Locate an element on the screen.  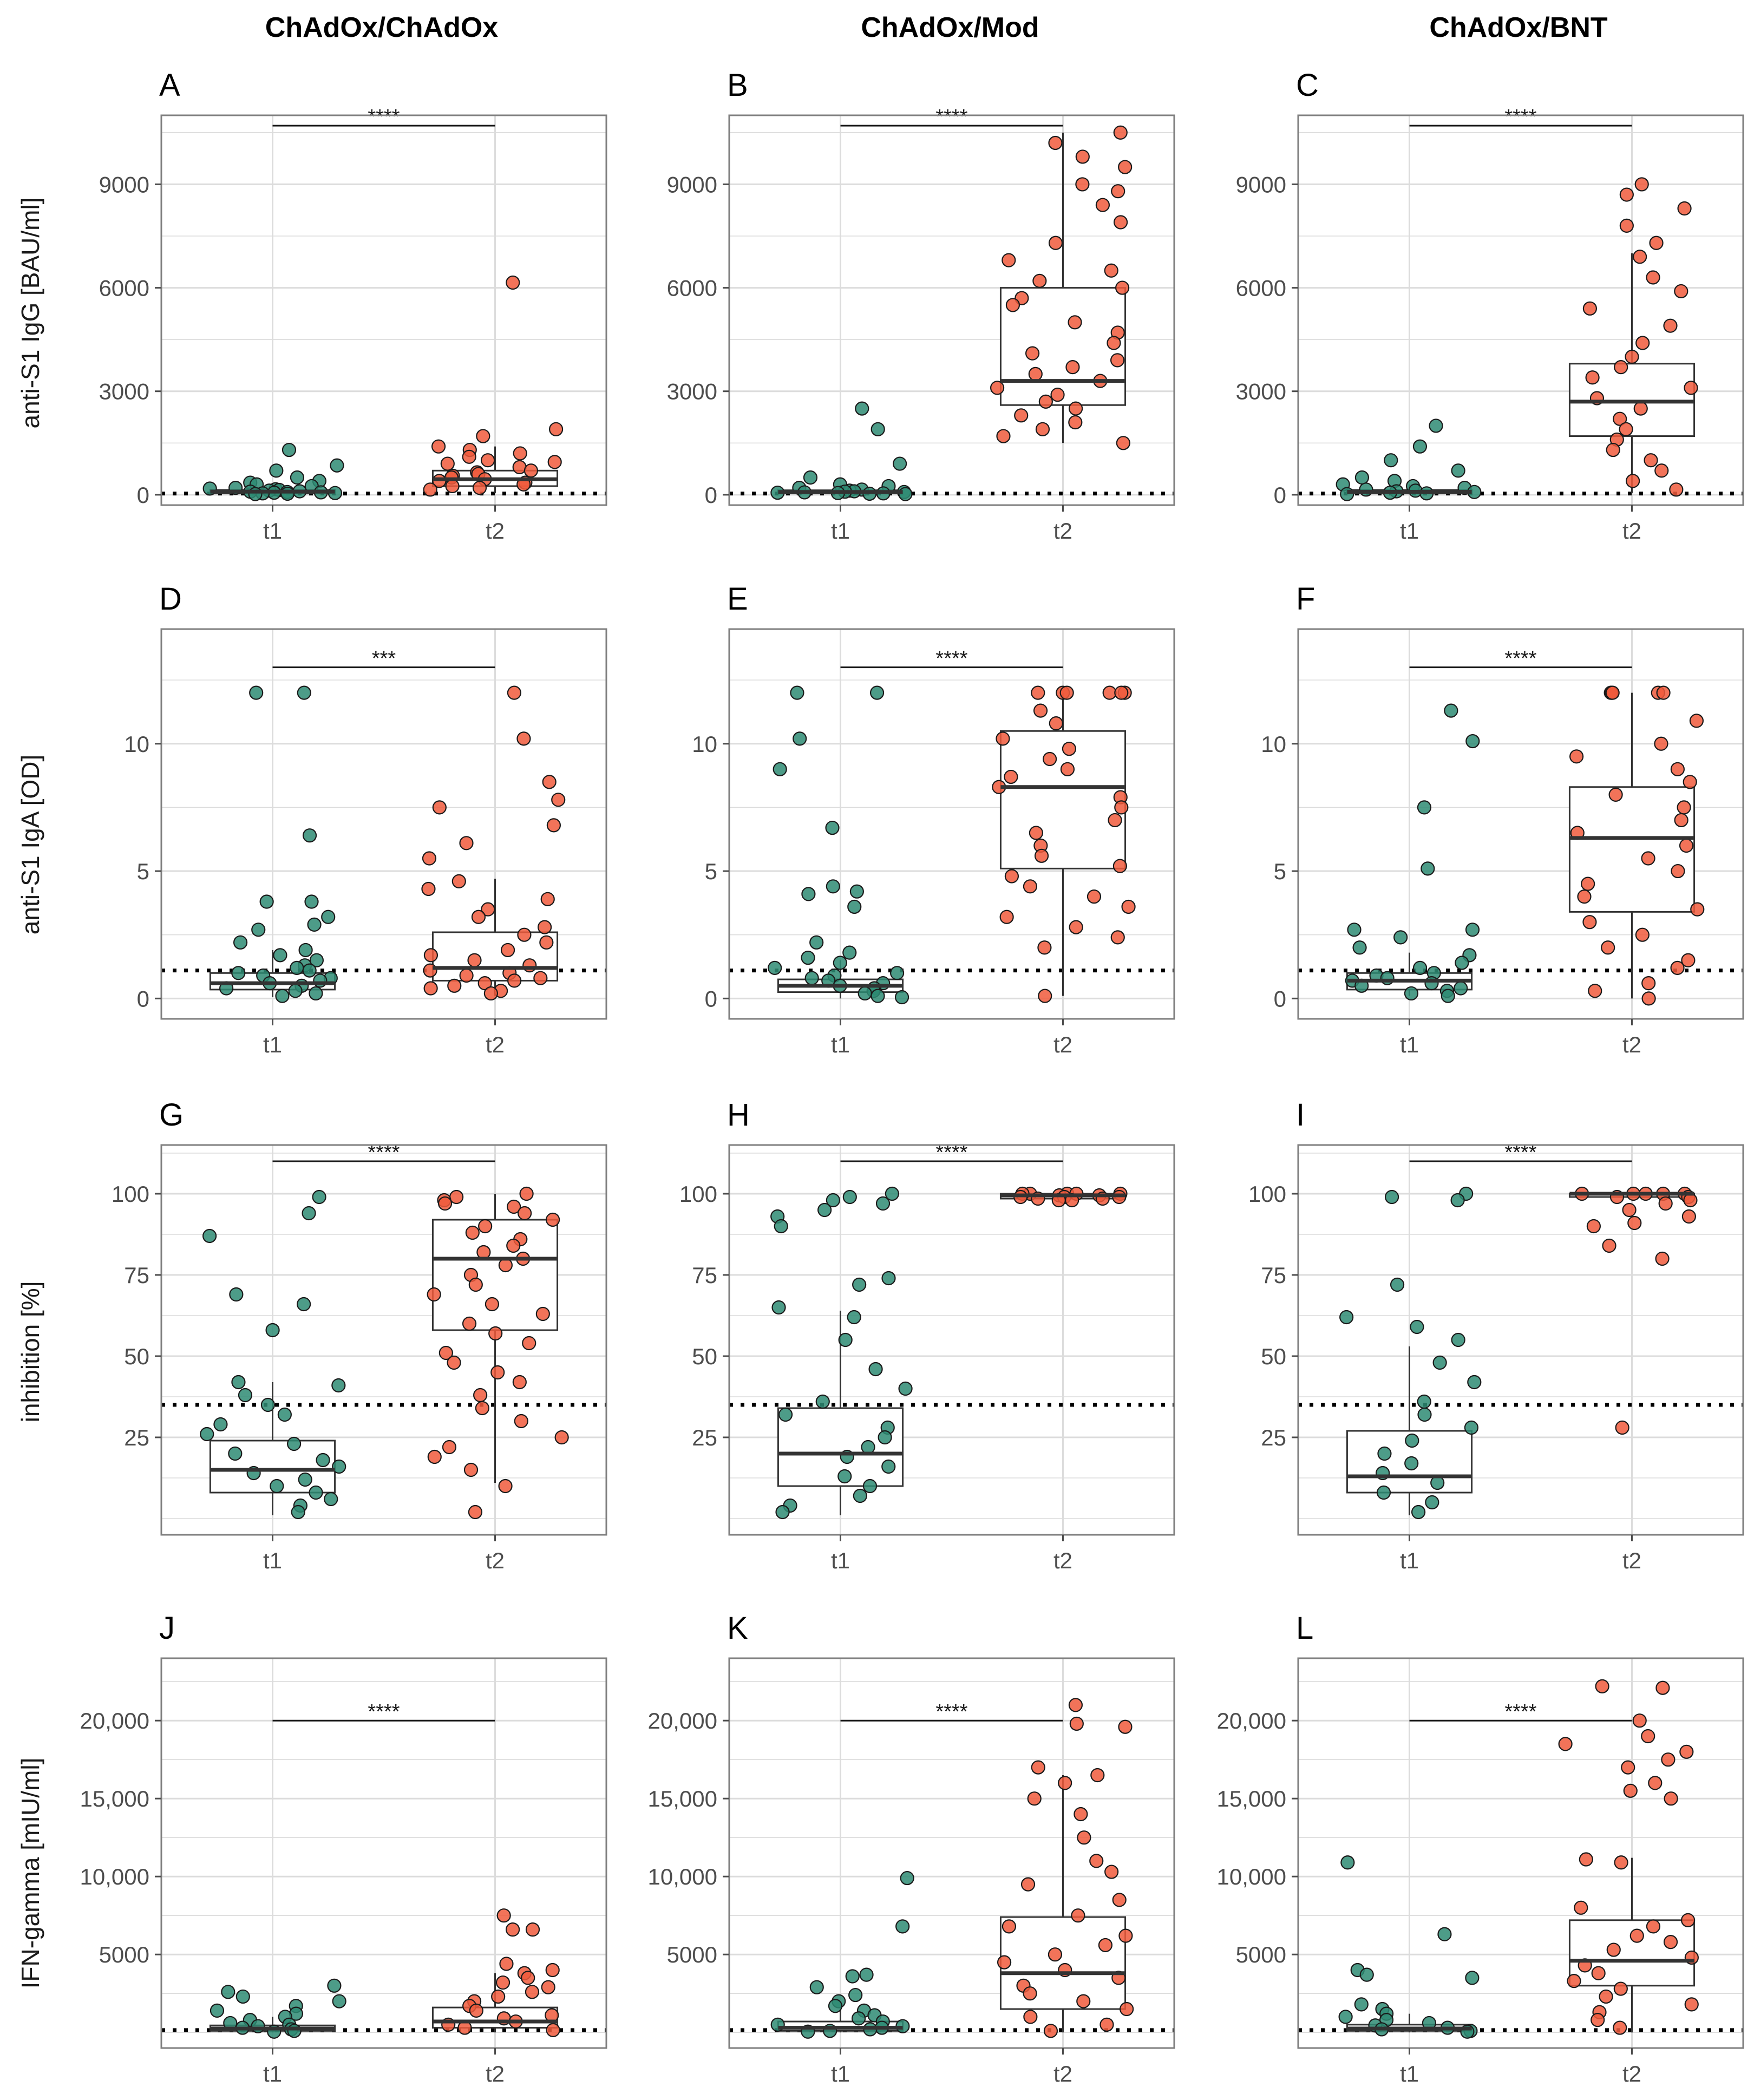
y-tick-label: 100 is located at coordinates (1267, 1194).